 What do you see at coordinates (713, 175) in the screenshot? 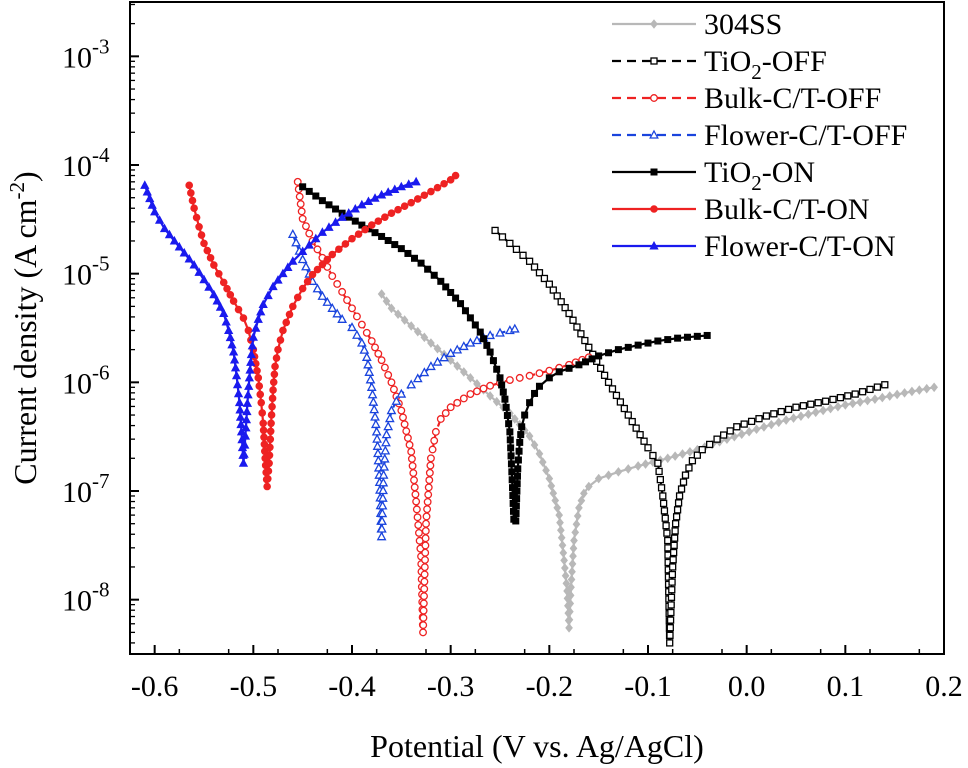
I see `legend-item: TiO2-ON` at bounding box center [713, 175].